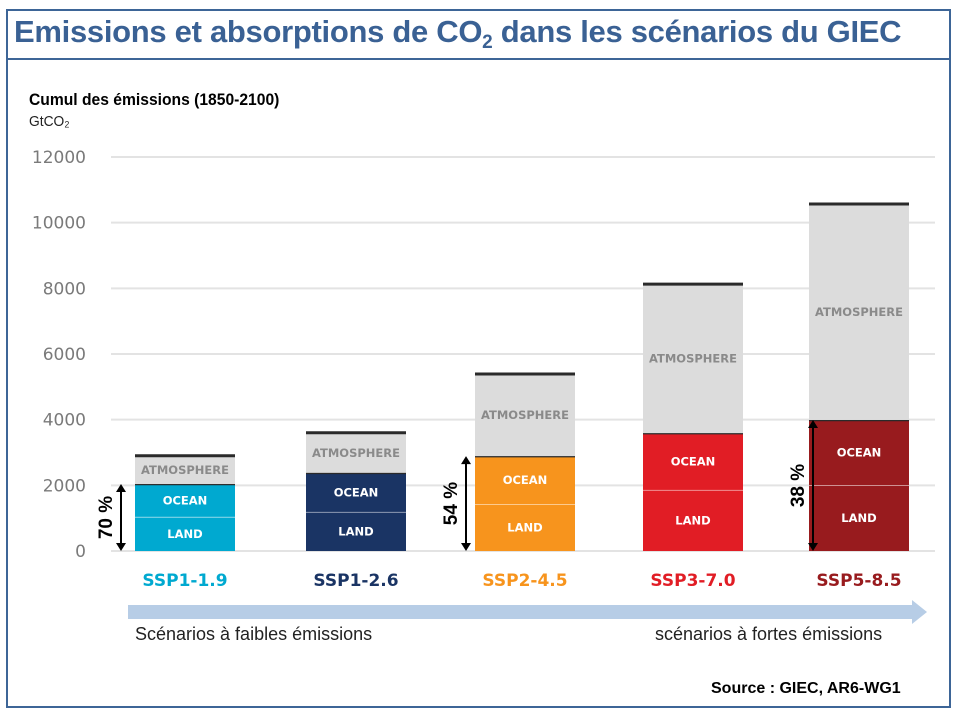 The width and height of the screenshot is (960, 720). I want to click on category-label: SSP1-2.6, so click(355, 581).